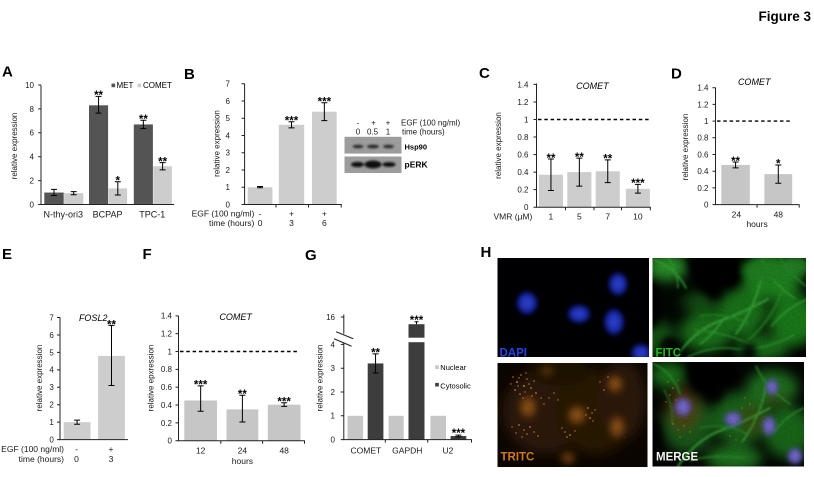 The width and height of the screenshot is (814, 477). Describe the element at coordinates (147, 254) in the screenshot. I see `svg-text: F` at that location.